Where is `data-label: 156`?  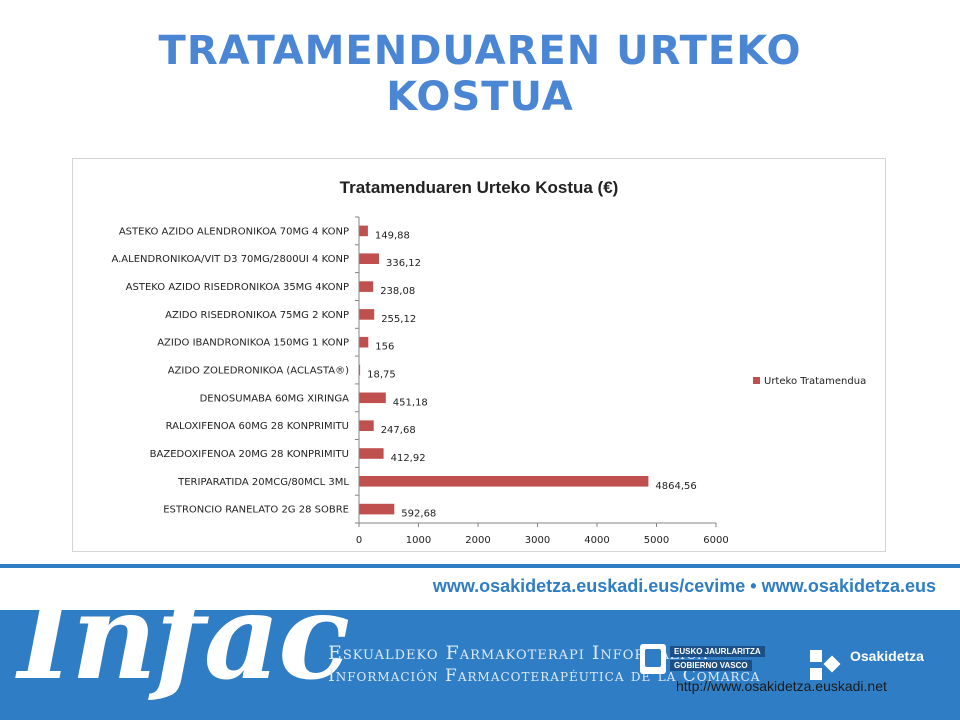
data-label: 156 is located at coordinates (384, 347).